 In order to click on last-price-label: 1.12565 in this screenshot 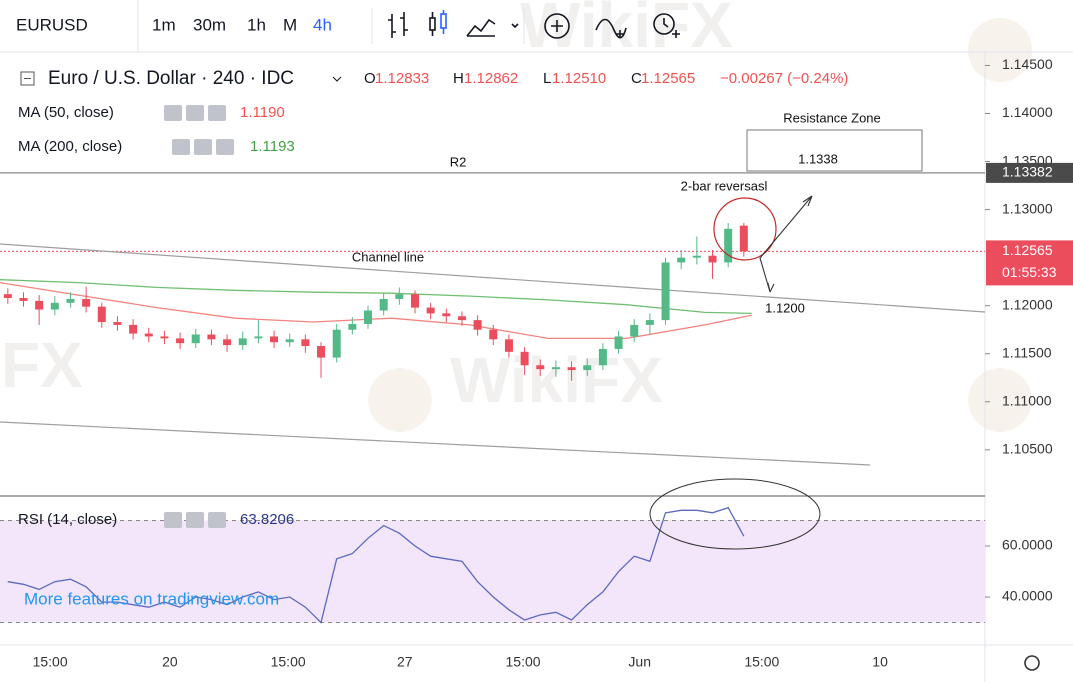, I will do `click(1027, 250)`.